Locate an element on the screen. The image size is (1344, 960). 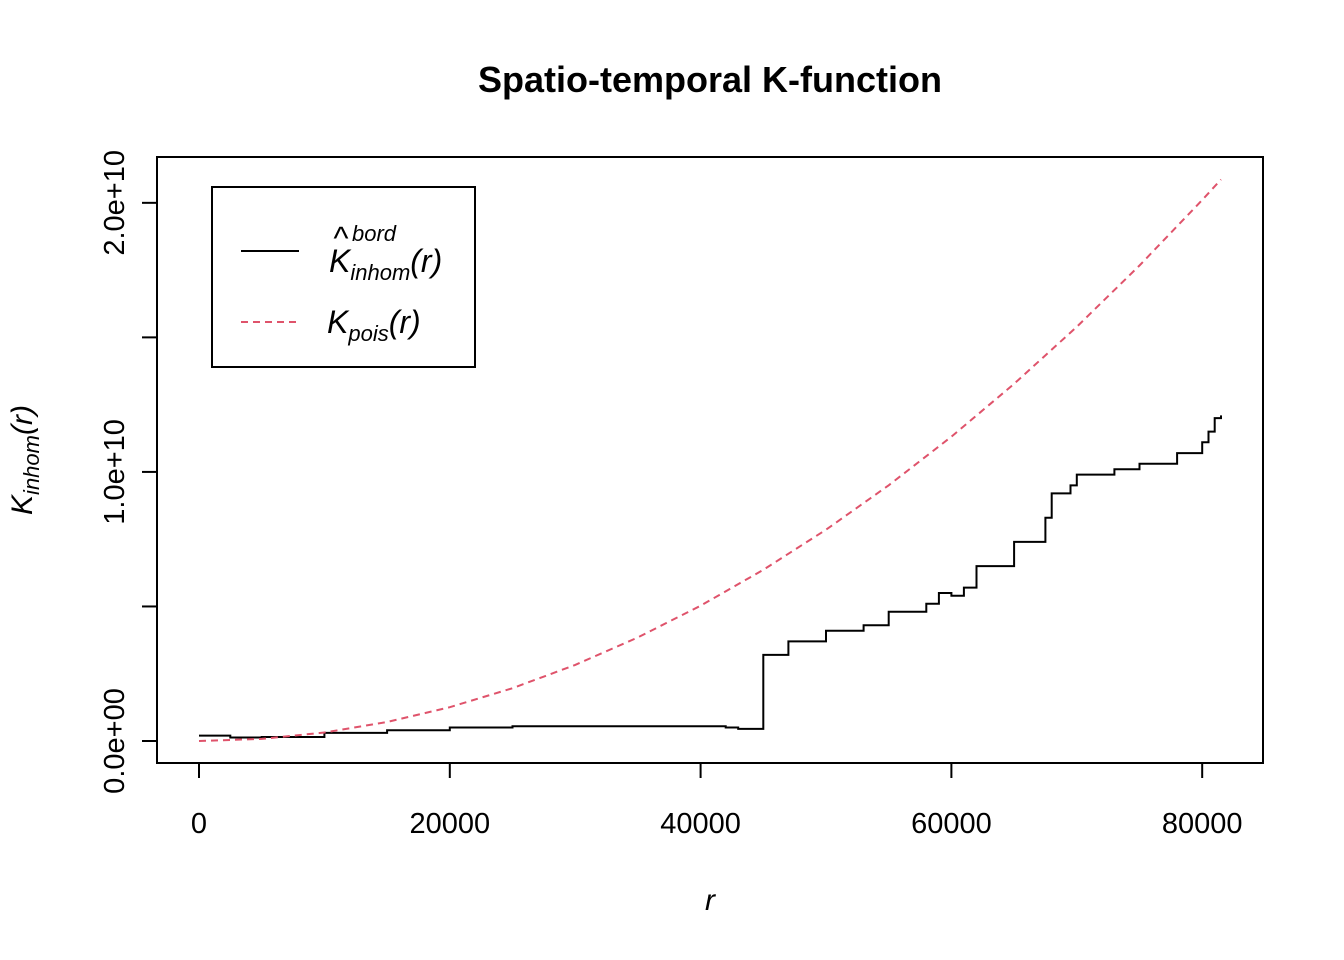
legend-label-poisson-arg: (r) is located at coordinates (405, 322).